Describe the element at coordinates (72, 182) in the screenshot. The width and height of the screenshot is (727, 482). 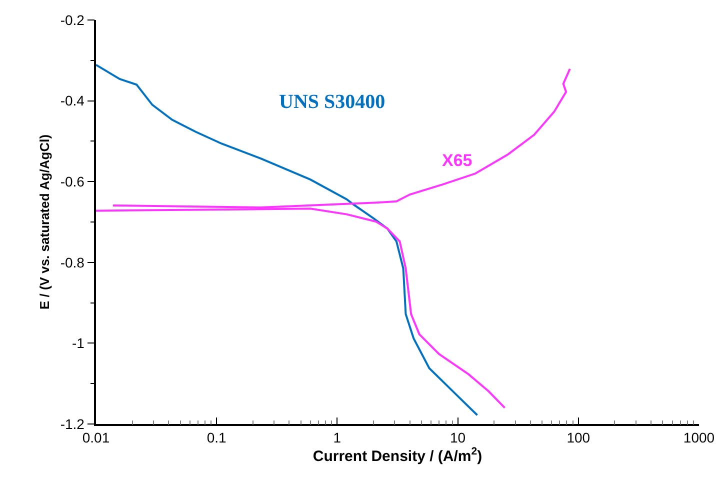
I see `y-tick-label: -0.6` at that location.